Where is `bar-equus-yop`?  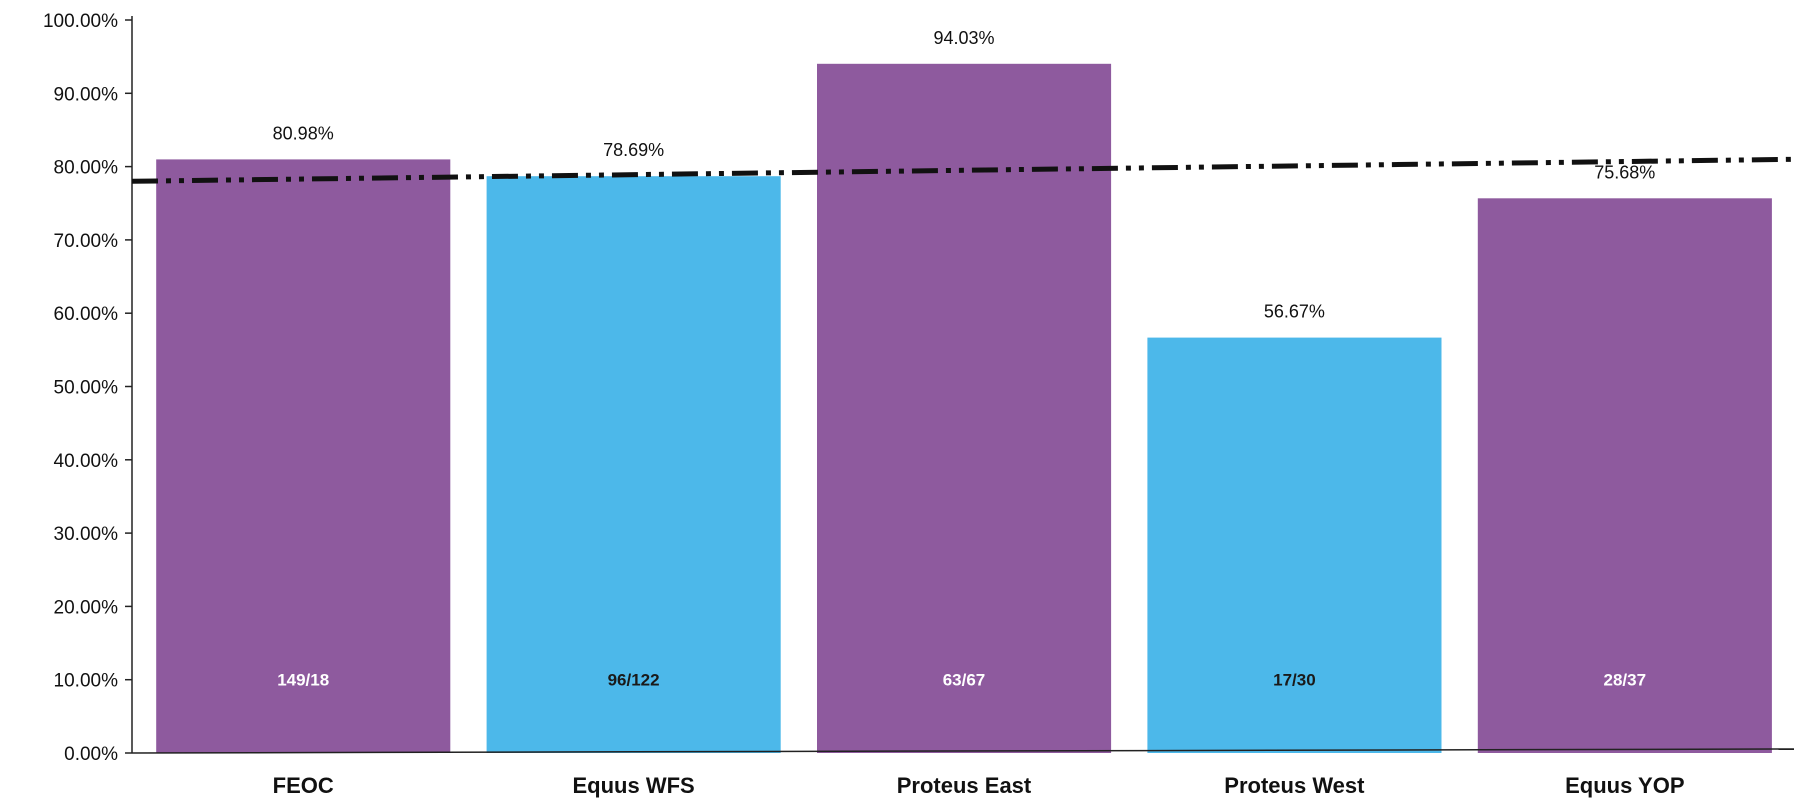
bar-equus-yop is located at coordinates (1624, 476).